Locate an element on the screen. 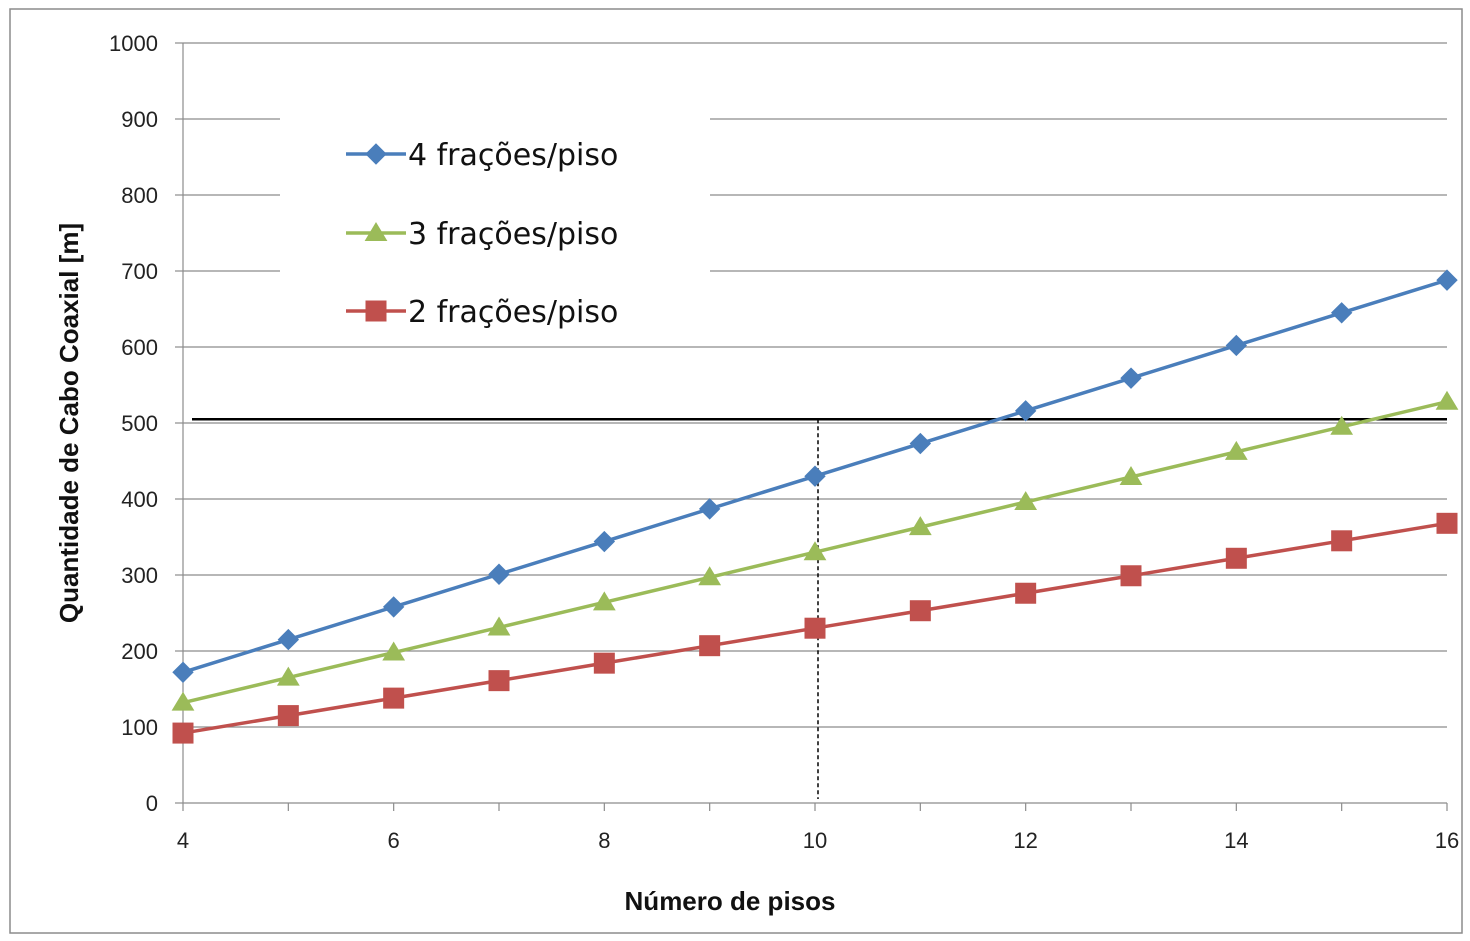  y-tick-label-1000: 1000 is located at coordinates (133, 43).